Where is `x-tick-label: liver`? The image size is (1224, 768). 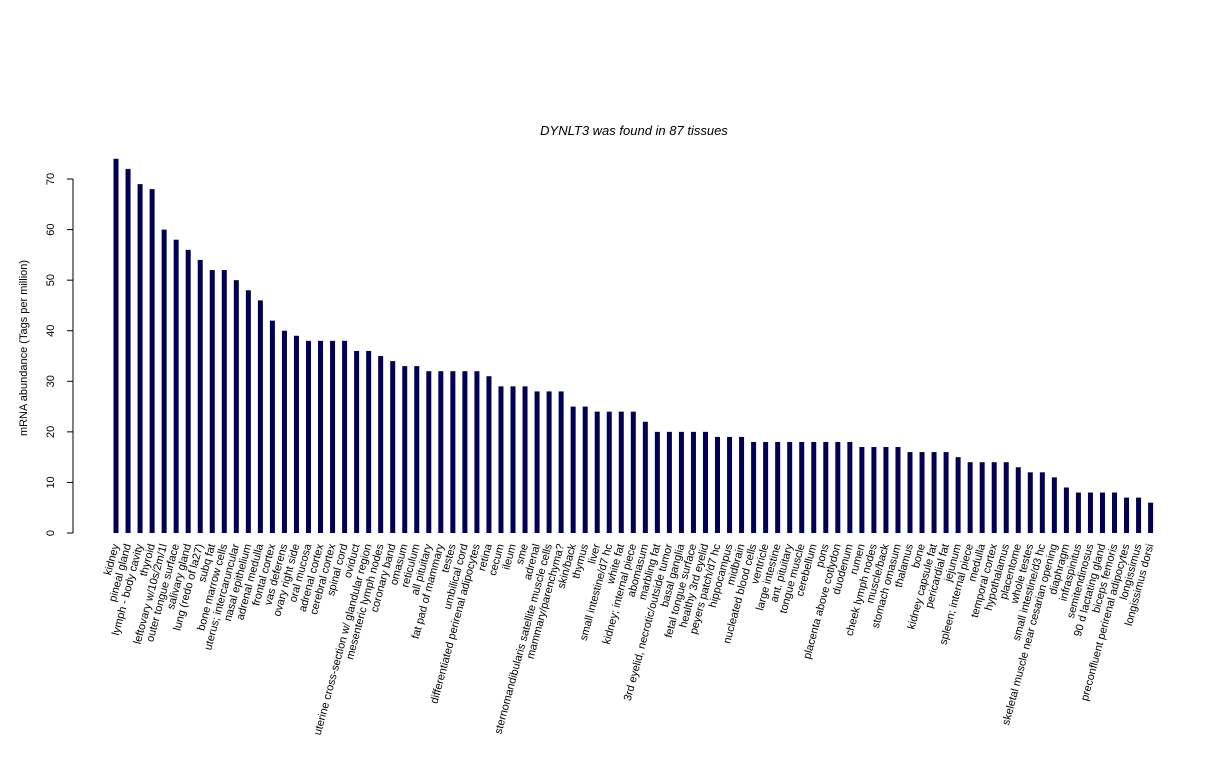 x-tick-label: liver is located at coordinates (594, 553).